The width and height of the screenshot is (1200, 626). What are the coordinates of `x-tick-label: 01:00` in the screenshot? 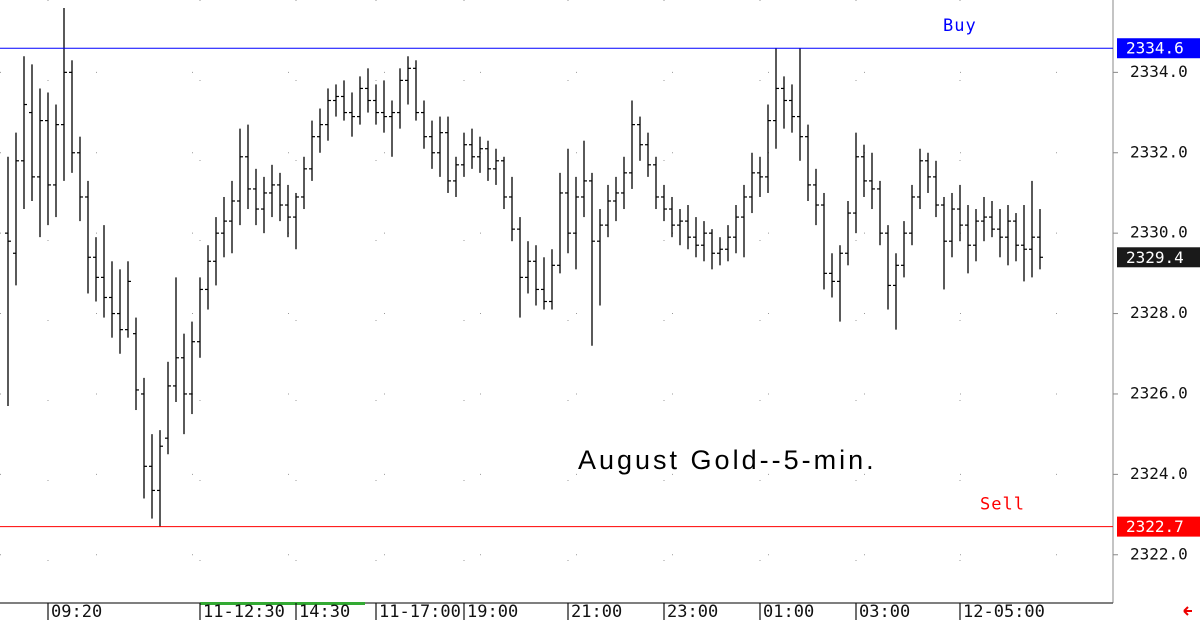 It's located at (788, 612).